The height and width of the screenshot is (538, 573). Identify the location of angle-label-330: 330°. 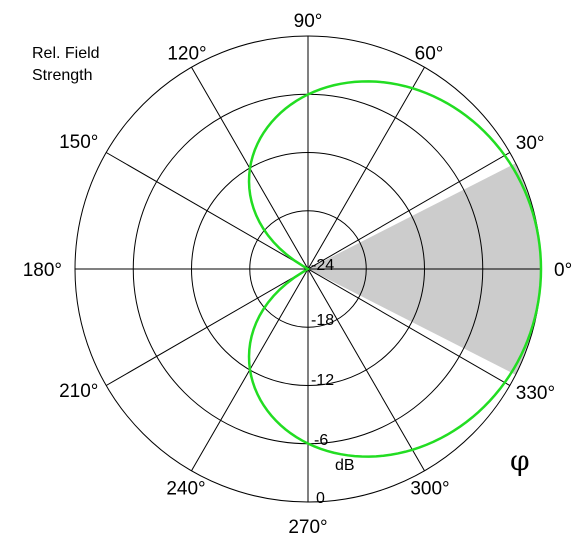
(535, 393).